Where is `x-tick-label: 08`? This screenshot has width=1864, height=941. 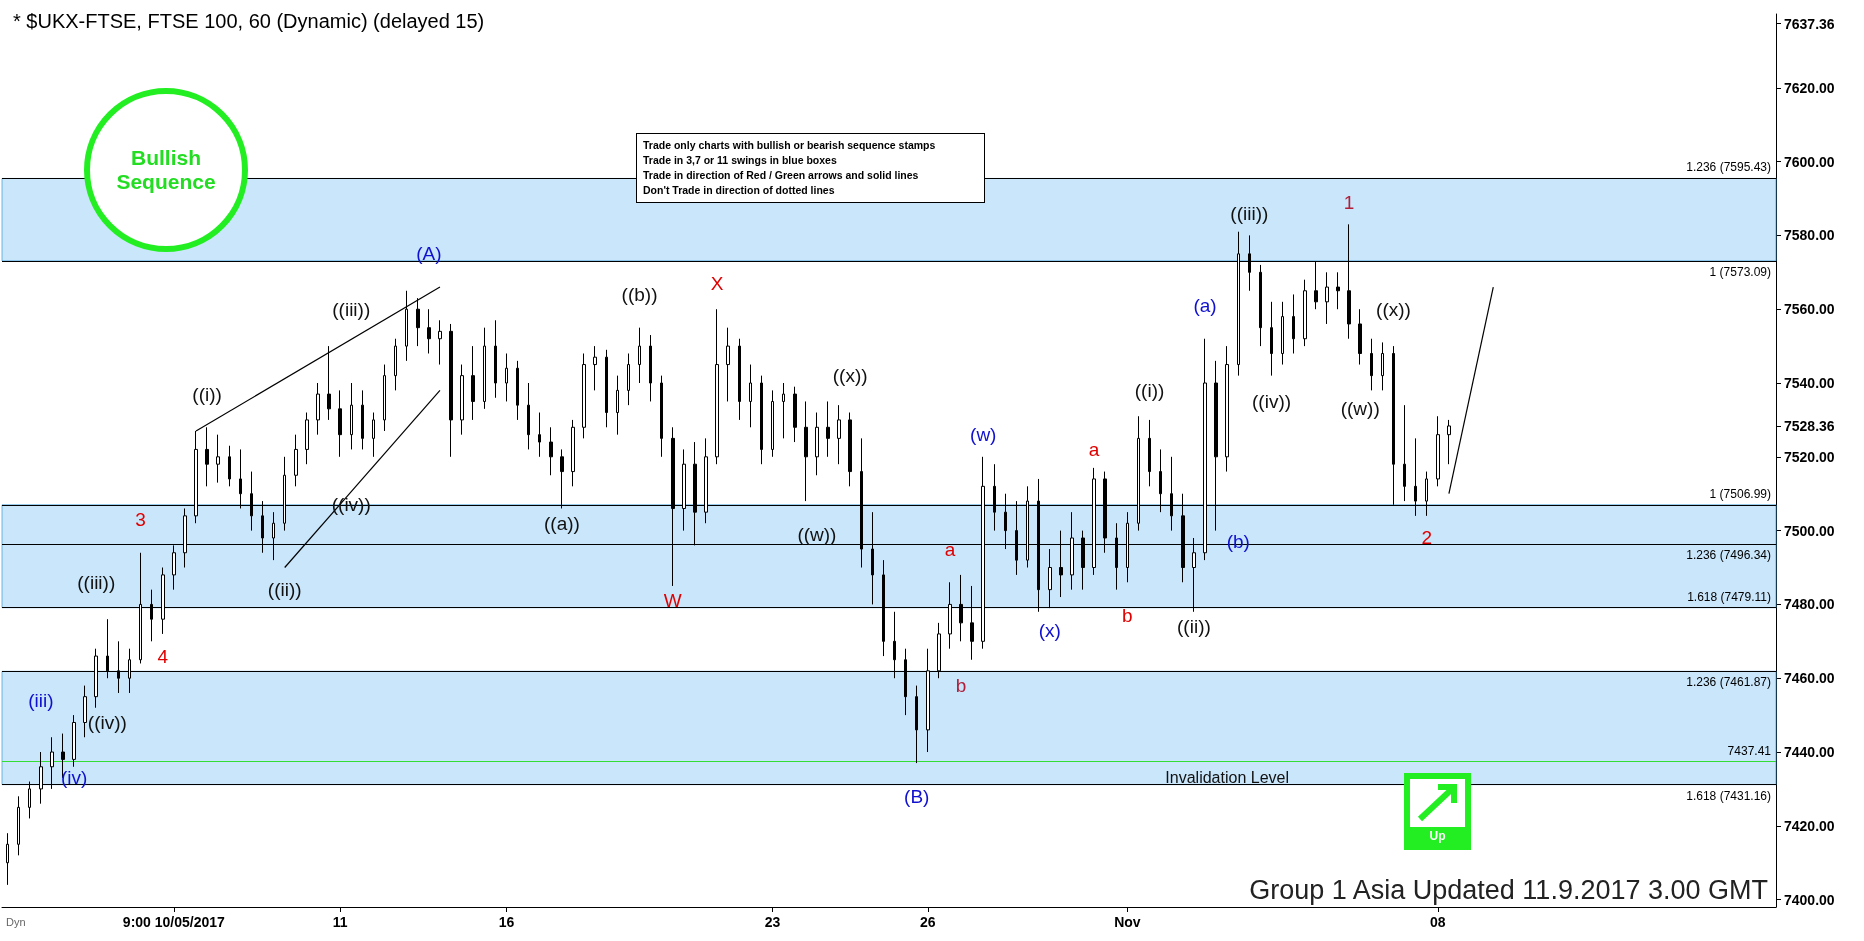 x-tick-label: 08 is located at coordinates (1438, 922).